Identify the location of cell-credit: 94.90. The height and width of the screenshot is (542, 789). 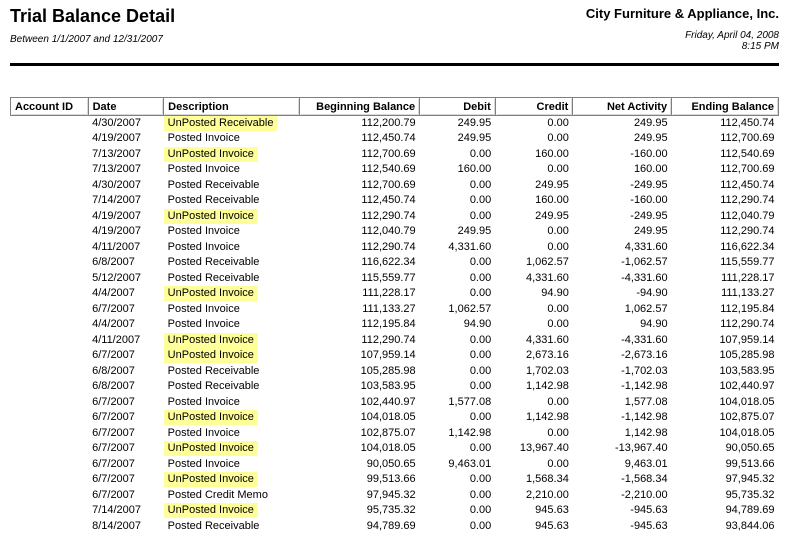
(555, 293).